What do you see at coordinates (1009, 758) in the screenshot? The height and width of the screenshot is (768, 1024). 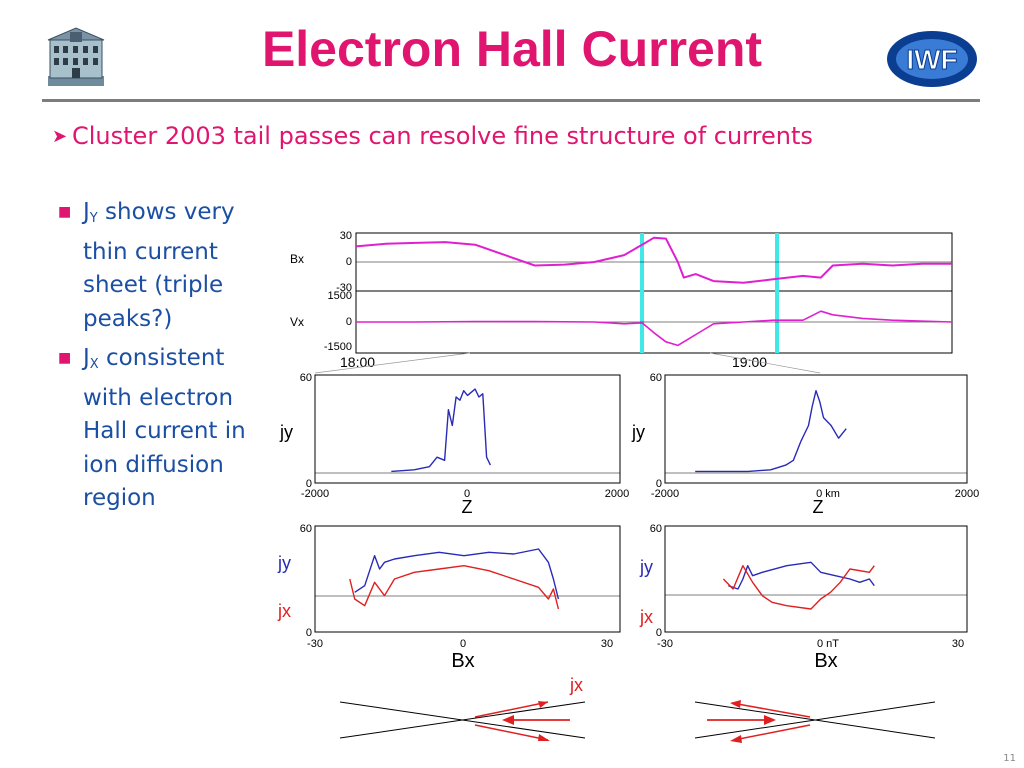 I see `page-number: 11` at bounding box center [1009, 758].